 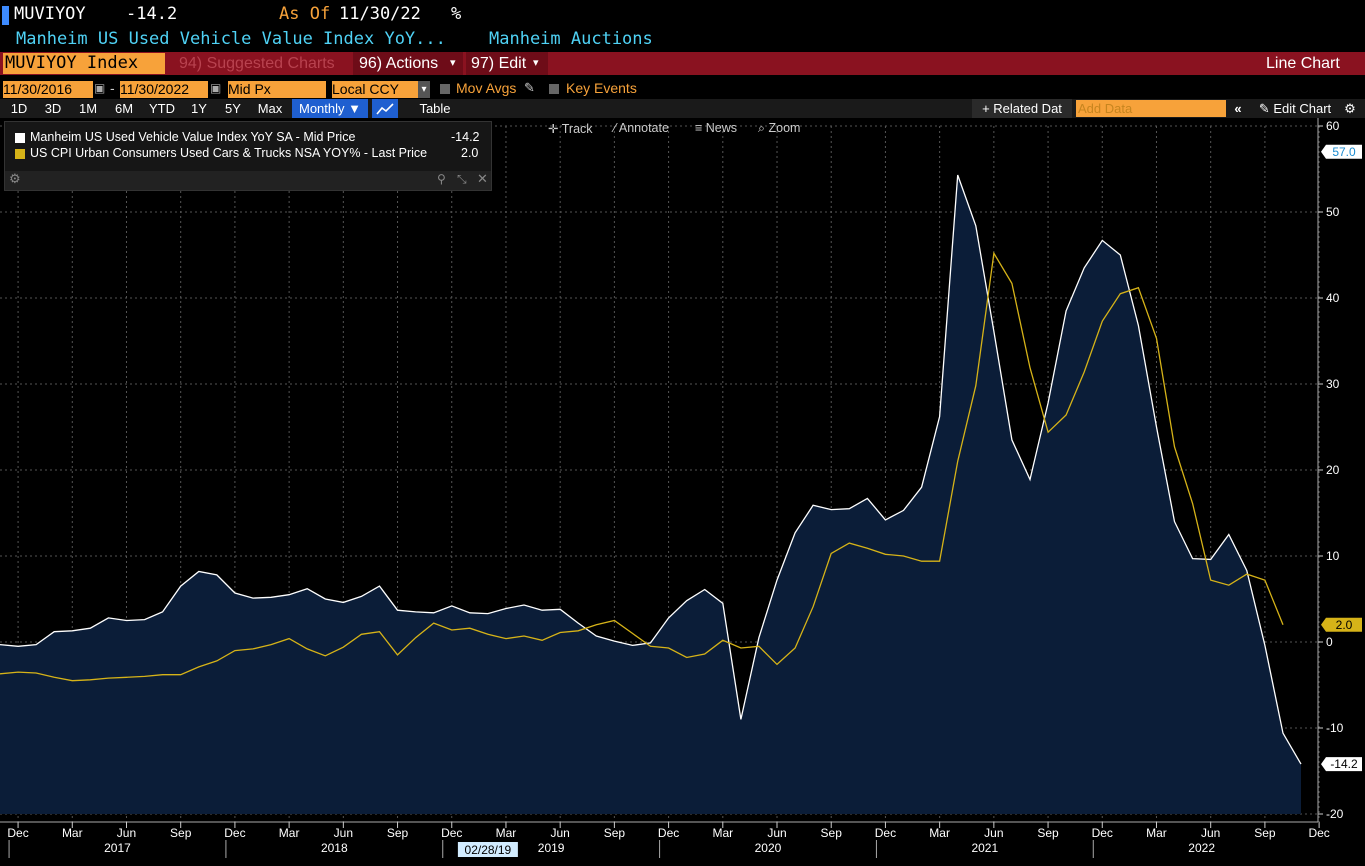 What do you see at coordinates (1238, 108) in the screenshot?
I see `collapse-icon: «` at bounding box center [1238, 108].